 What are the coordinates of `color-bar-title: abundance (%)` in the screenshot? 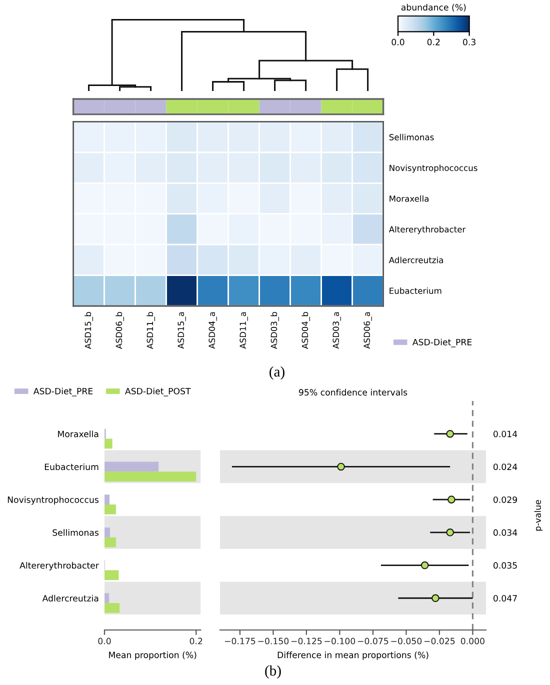 It's located at (433, 8).